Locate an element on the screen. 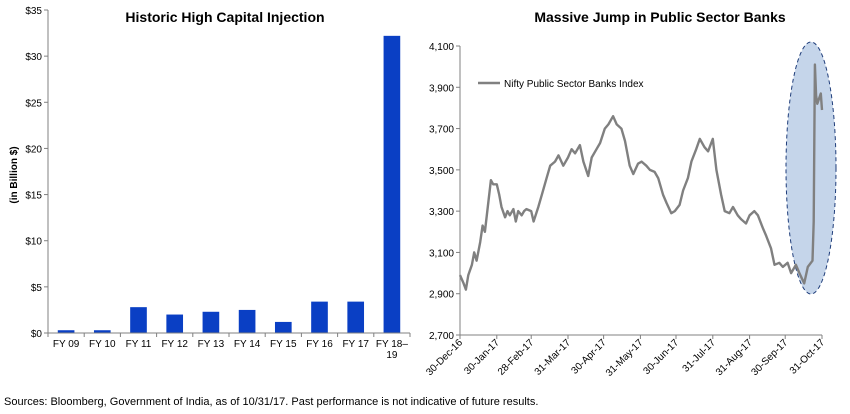  bar-y-tick-label: $5 is located at coordinates (37, 288).